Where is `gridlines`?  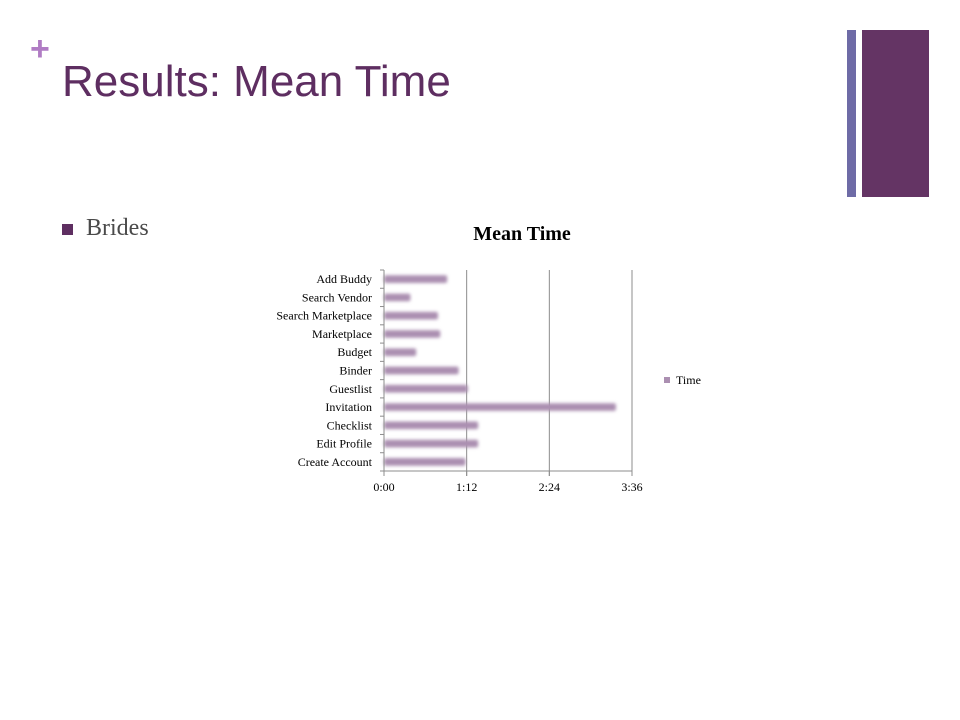
gridlines is located at coordinates (549, 373).